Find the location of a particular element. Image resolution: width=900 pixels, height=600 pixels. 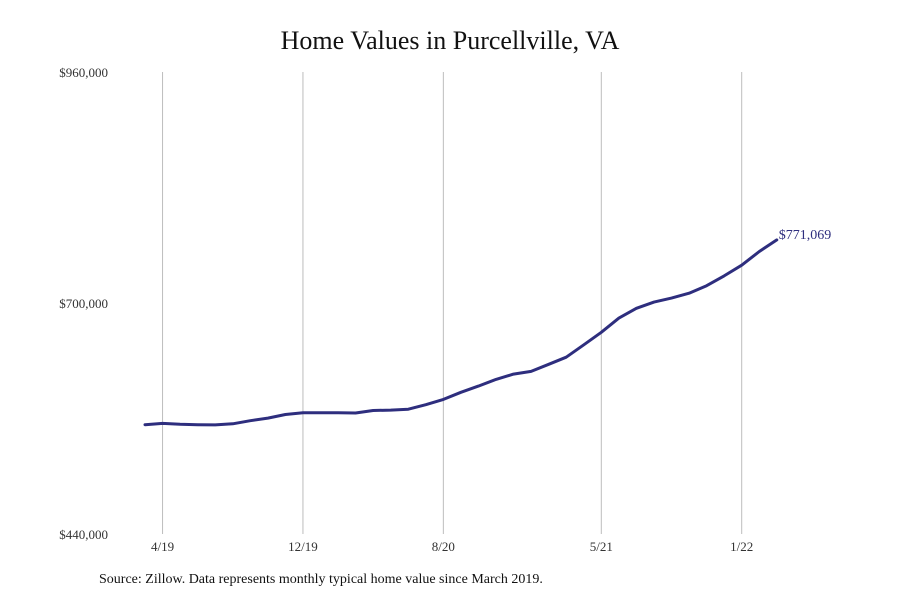

x-tick-label: 4/19 is located at coordinates (162, 546).